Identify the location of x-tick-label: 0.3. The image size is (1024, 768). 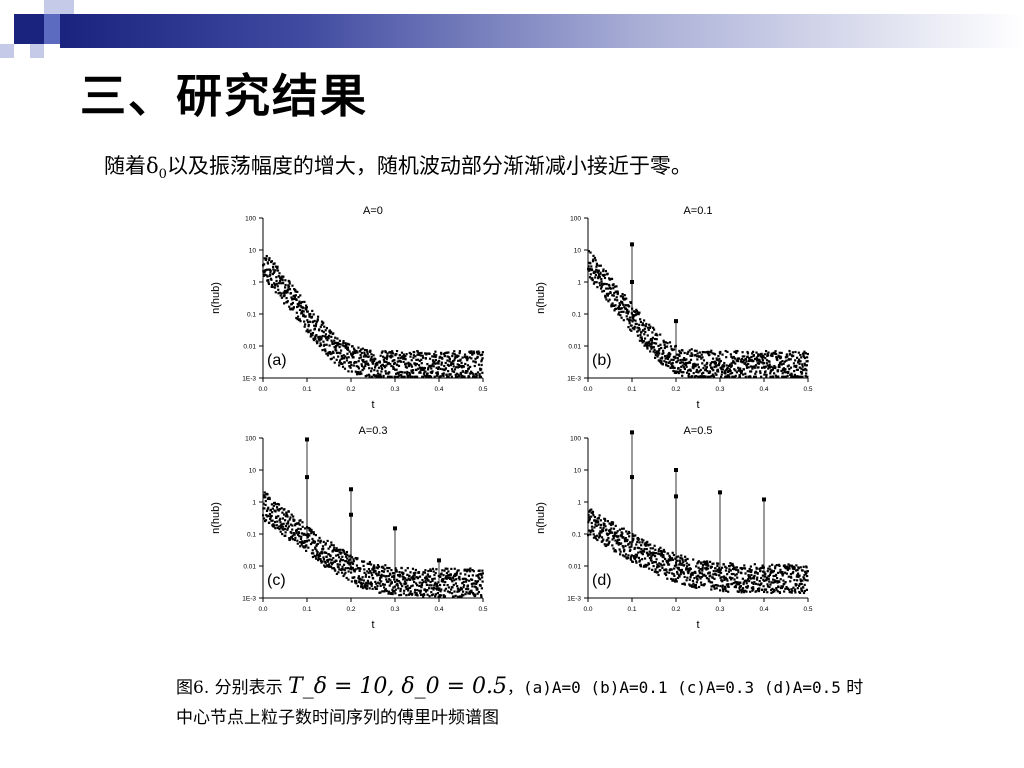
(719, 389).